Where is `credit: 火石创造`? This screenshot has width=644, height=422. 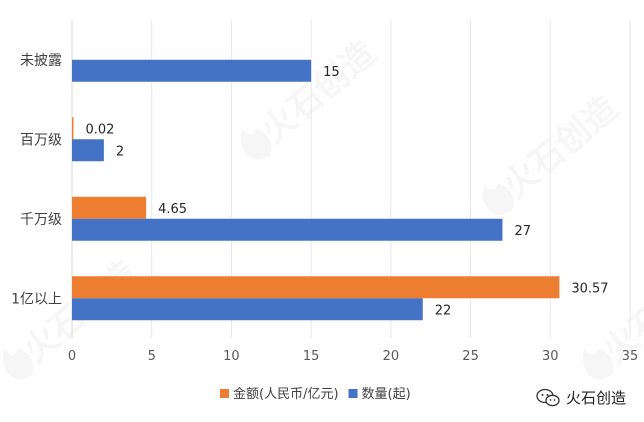 credit: 火石创造 is located at coordinates (581, 397).